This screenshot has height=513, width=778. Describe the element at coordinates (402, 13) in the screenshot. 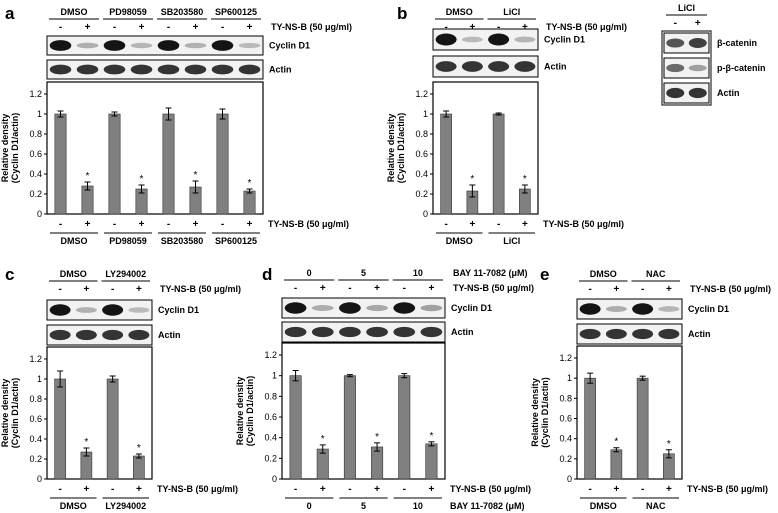

I see `panel-letter: b` at that location.